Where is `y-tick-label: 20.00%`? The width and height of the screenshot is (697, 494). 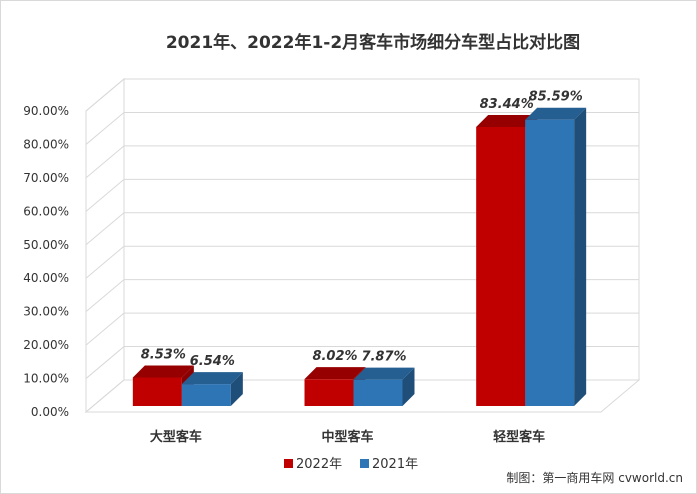 y-tick-label: 20.00% is located at coordinates (46, 345).